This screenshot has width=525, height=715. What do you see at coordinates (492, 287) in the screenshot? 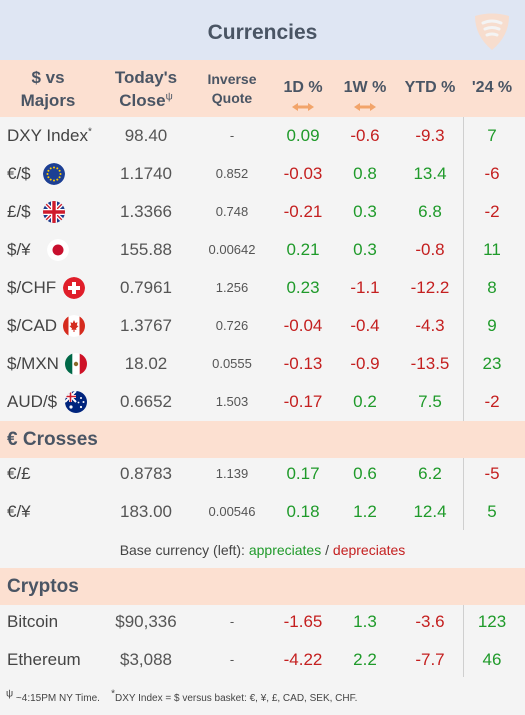
I see `change-2024: 8` at bounding box center [492, 287].